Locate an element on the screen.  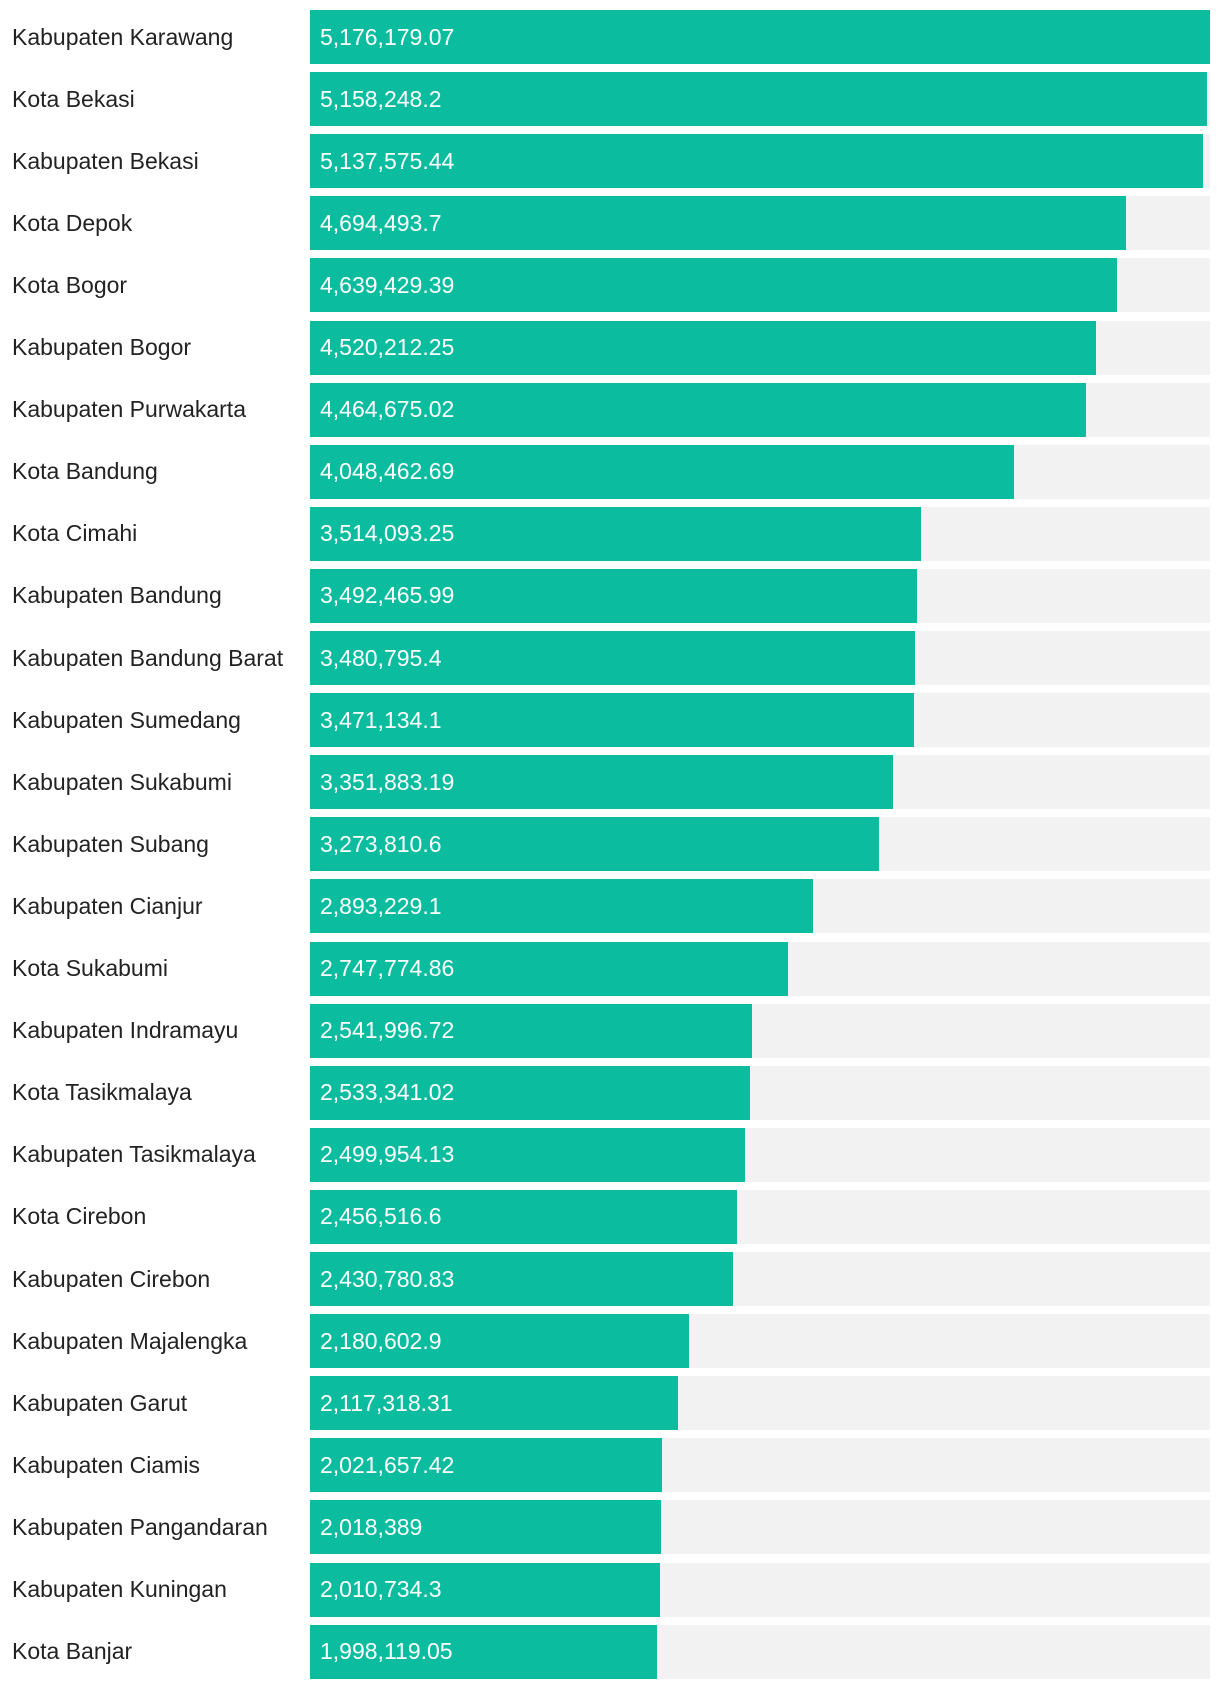
value-label: 2,541,996.72 is located at coordinates (387, 1030).